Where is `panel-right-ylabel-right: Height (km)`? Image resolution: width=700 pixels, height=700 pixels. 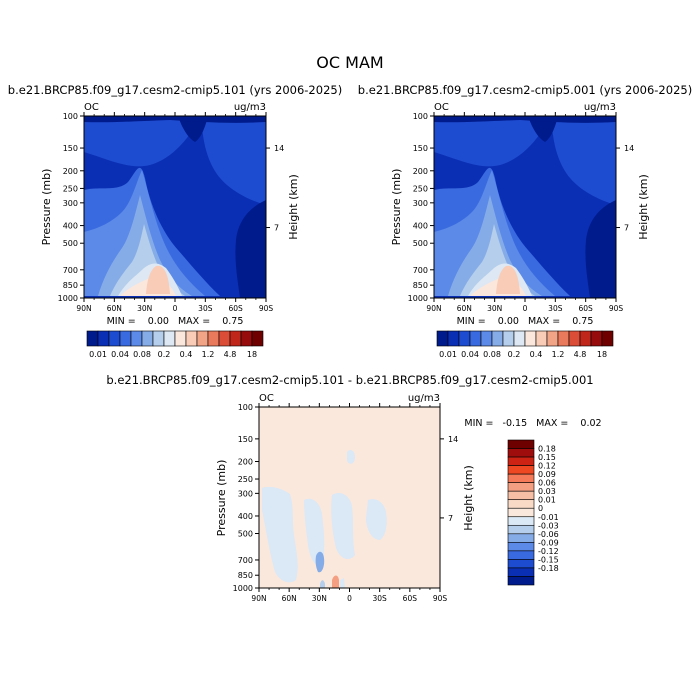 panel-right-ylabel-right: Height (km) is located at coordinates (643, 207).